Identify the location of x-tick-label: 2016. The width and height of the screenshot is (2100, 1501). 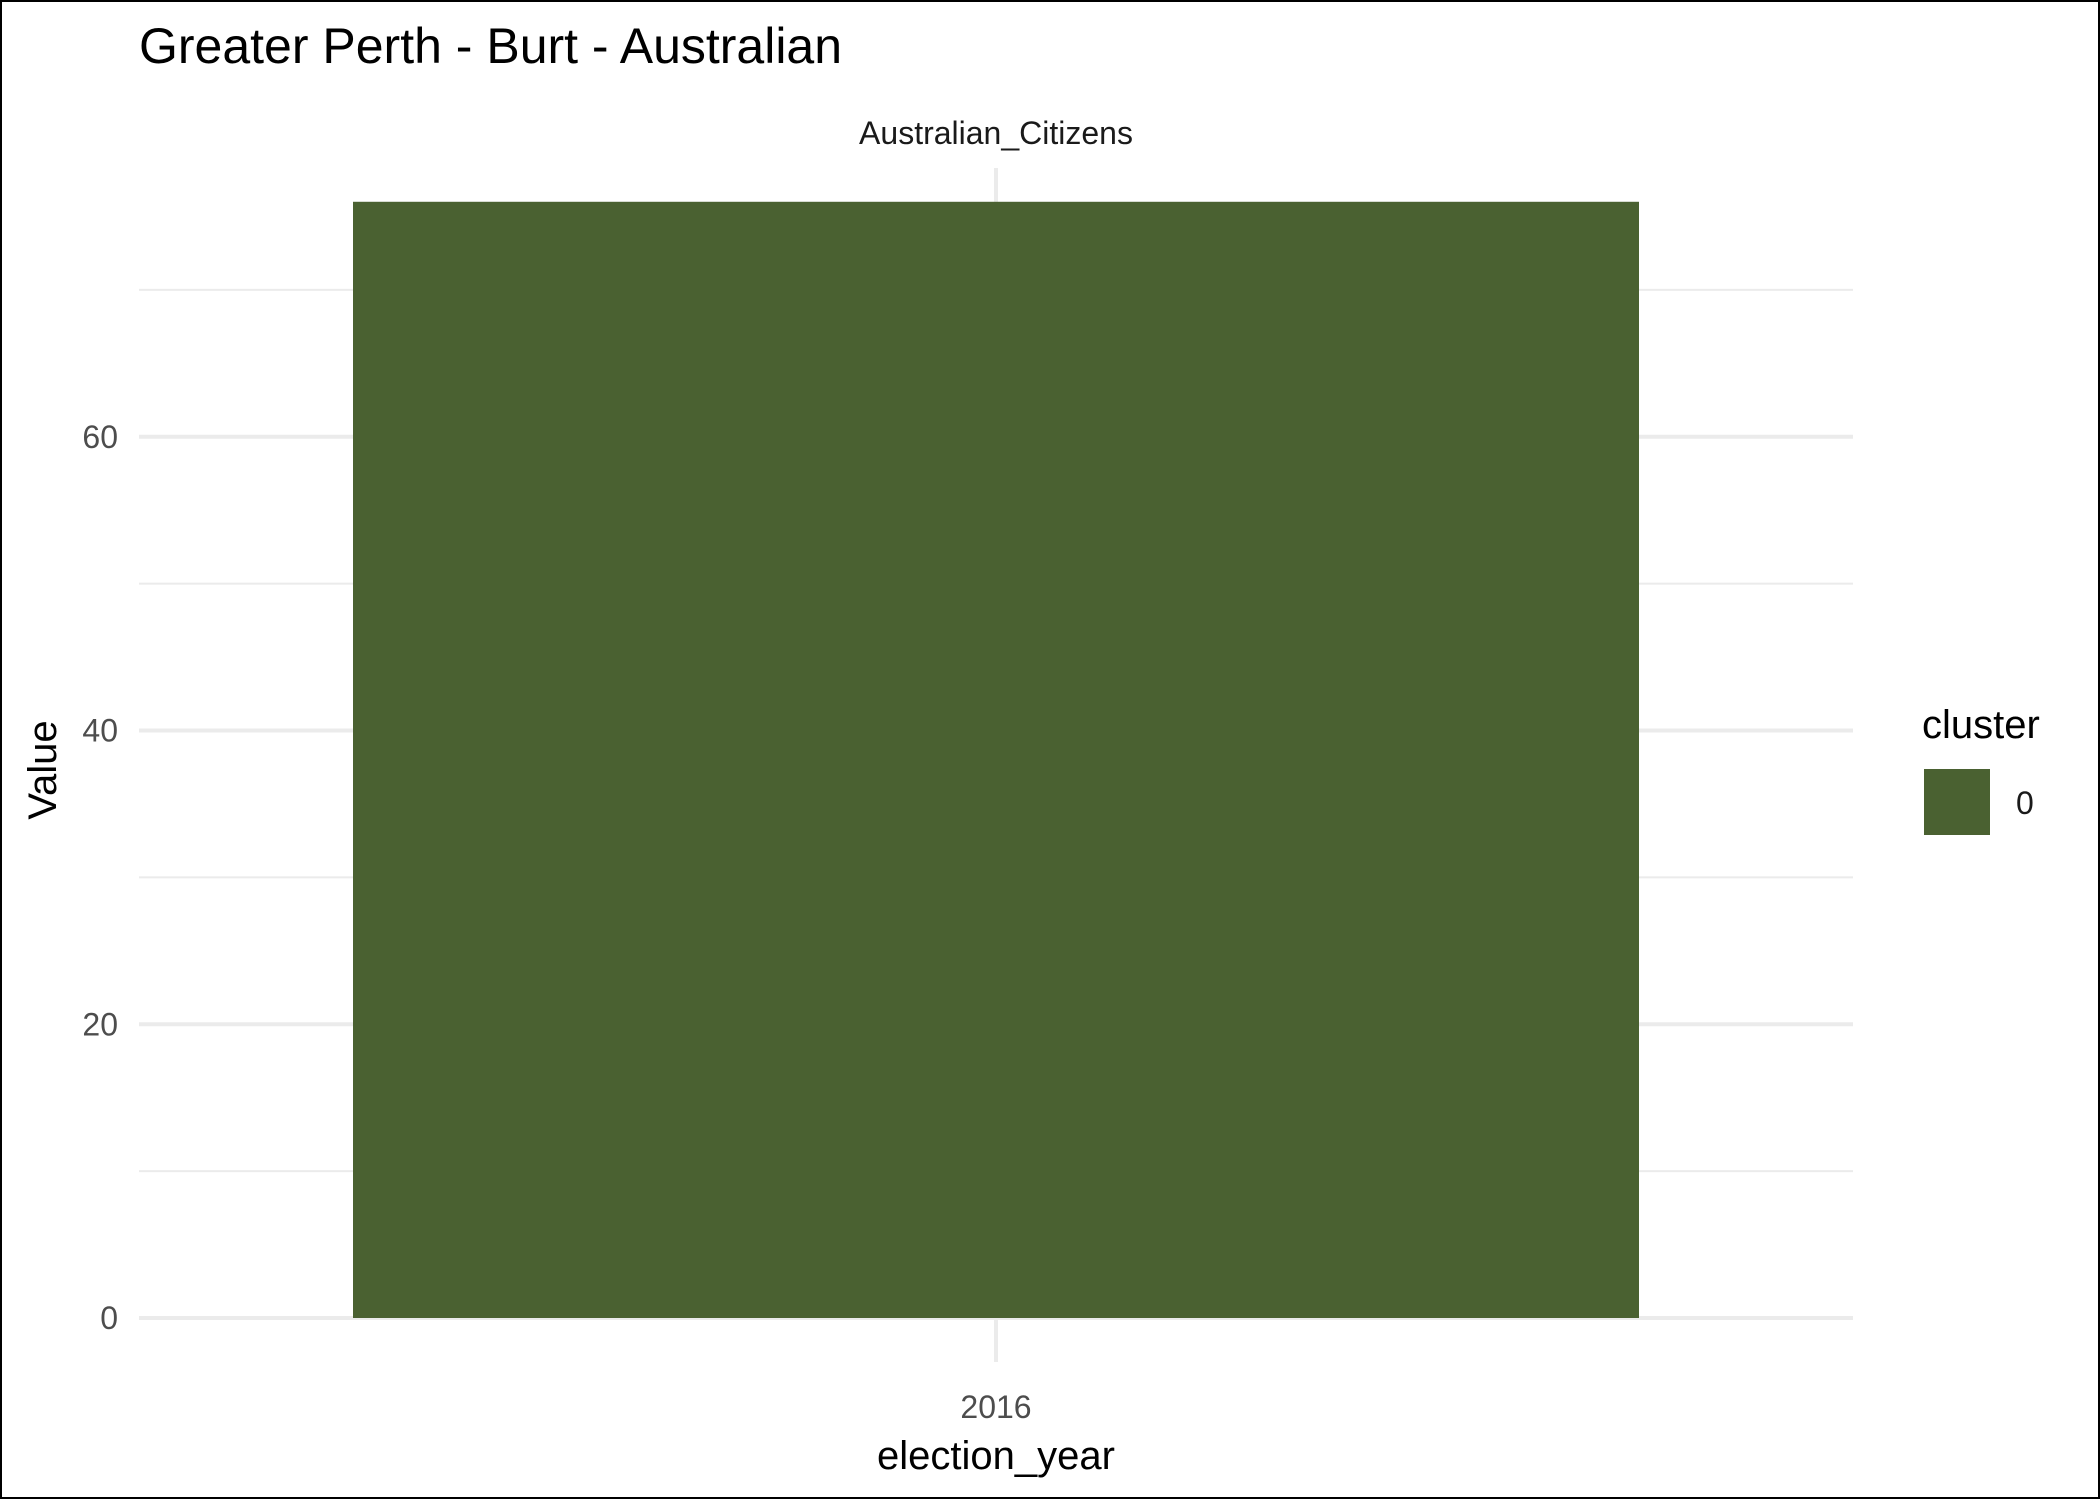
(995, 1407).